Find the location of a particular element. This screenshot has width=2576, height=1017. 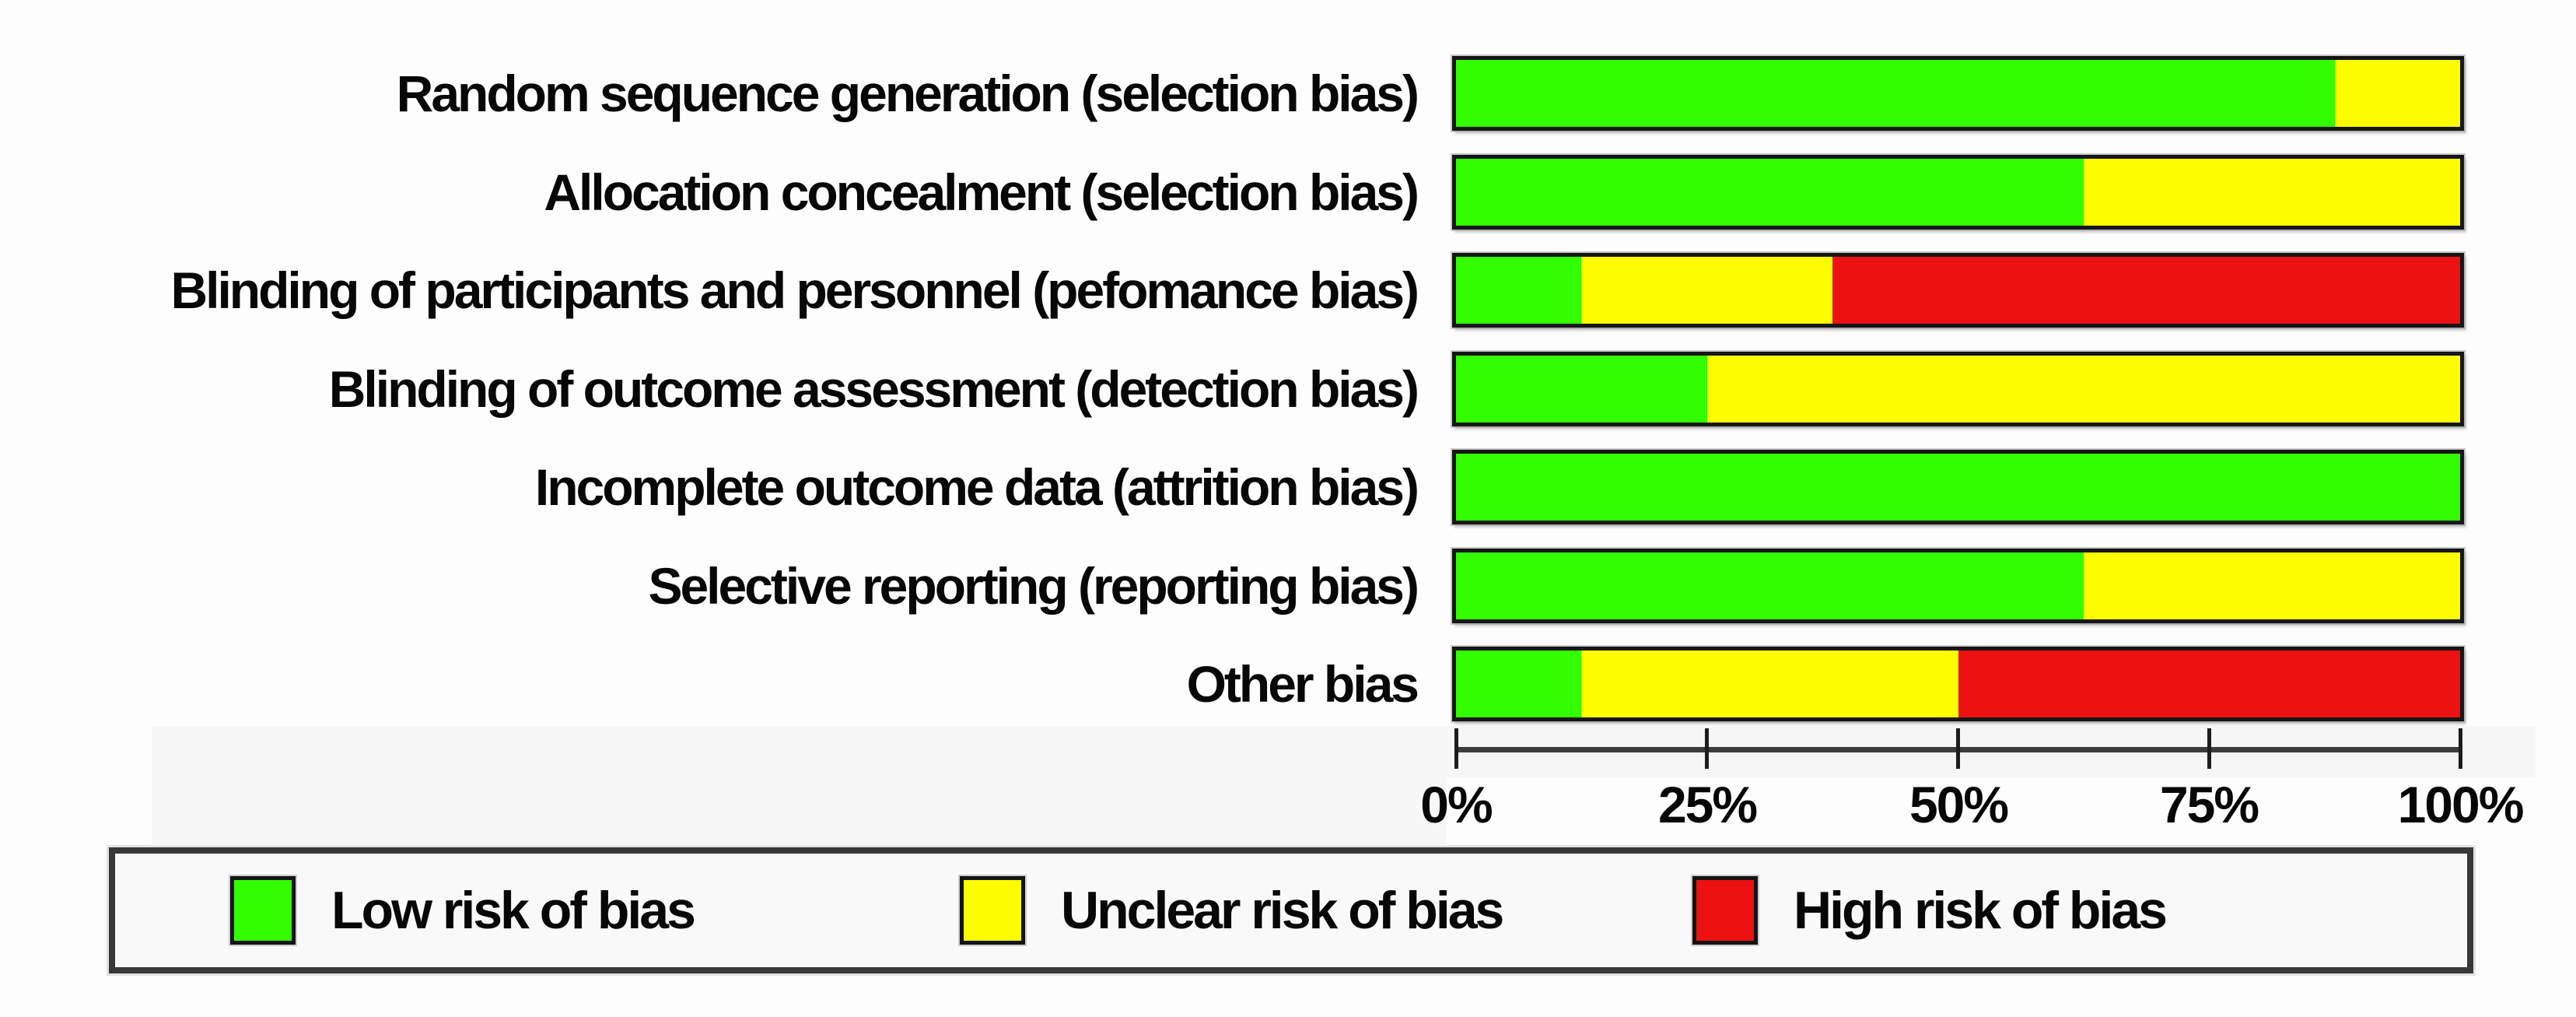

axis-tick-label: 50% is located at coordinates (1959, 804).